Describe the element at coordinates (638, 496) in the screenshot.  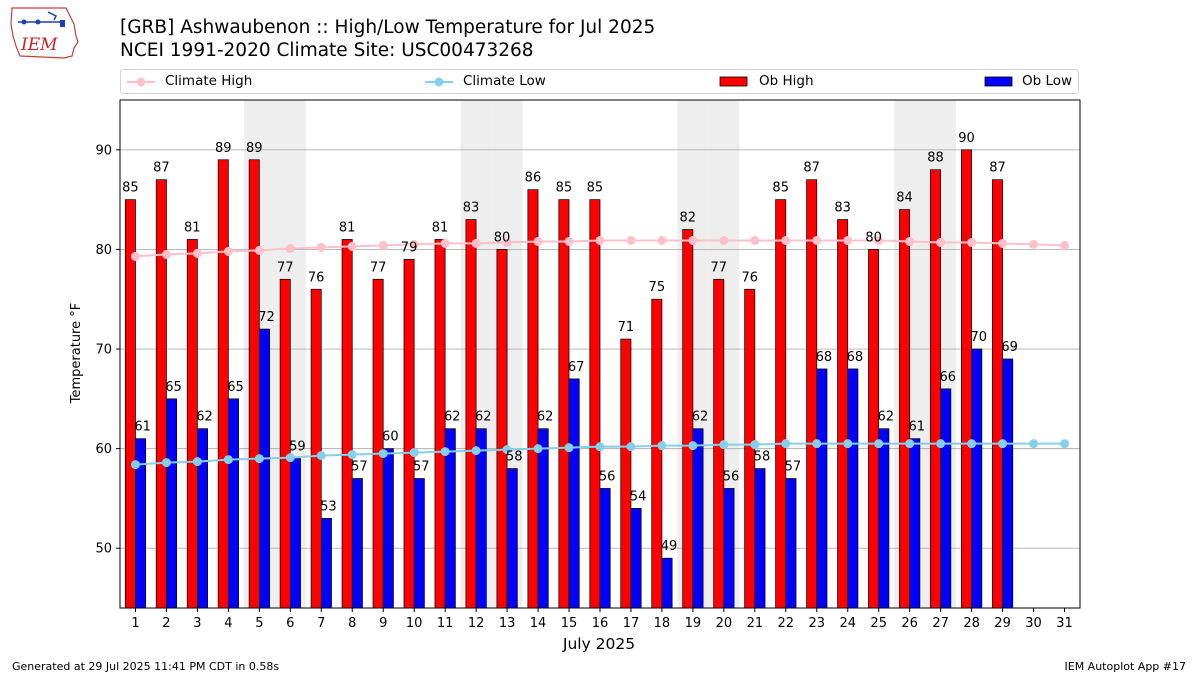
I see `ob-low-value-17: 54` at that location.